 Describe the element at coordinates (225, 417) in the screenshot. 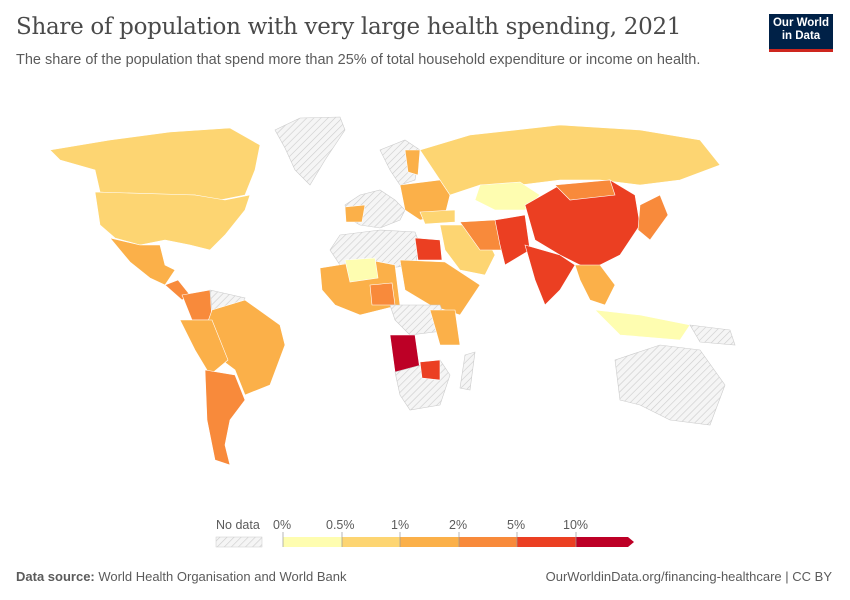

I see `region-argentina-chile` at that location.